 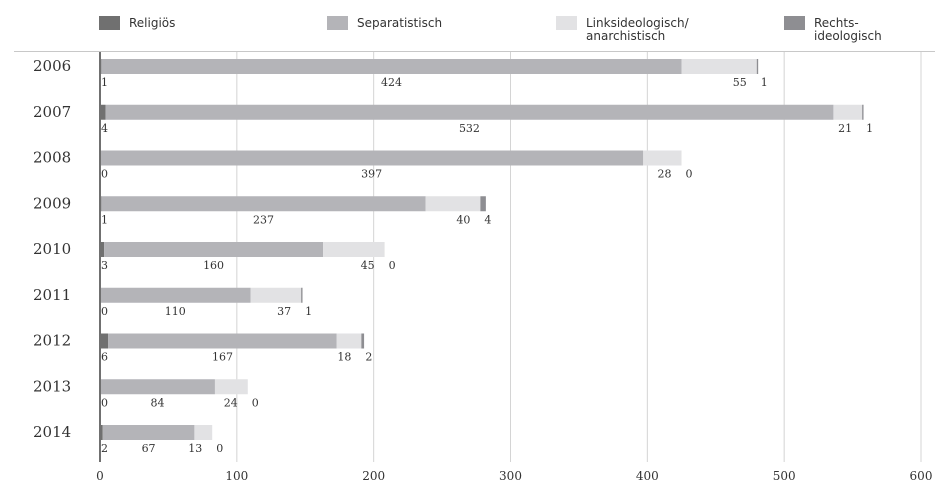 What do you see at coordinates (52, 341) in the screenshot?
I see `category-label-2012: 2012` at bounding box center [52, 341].